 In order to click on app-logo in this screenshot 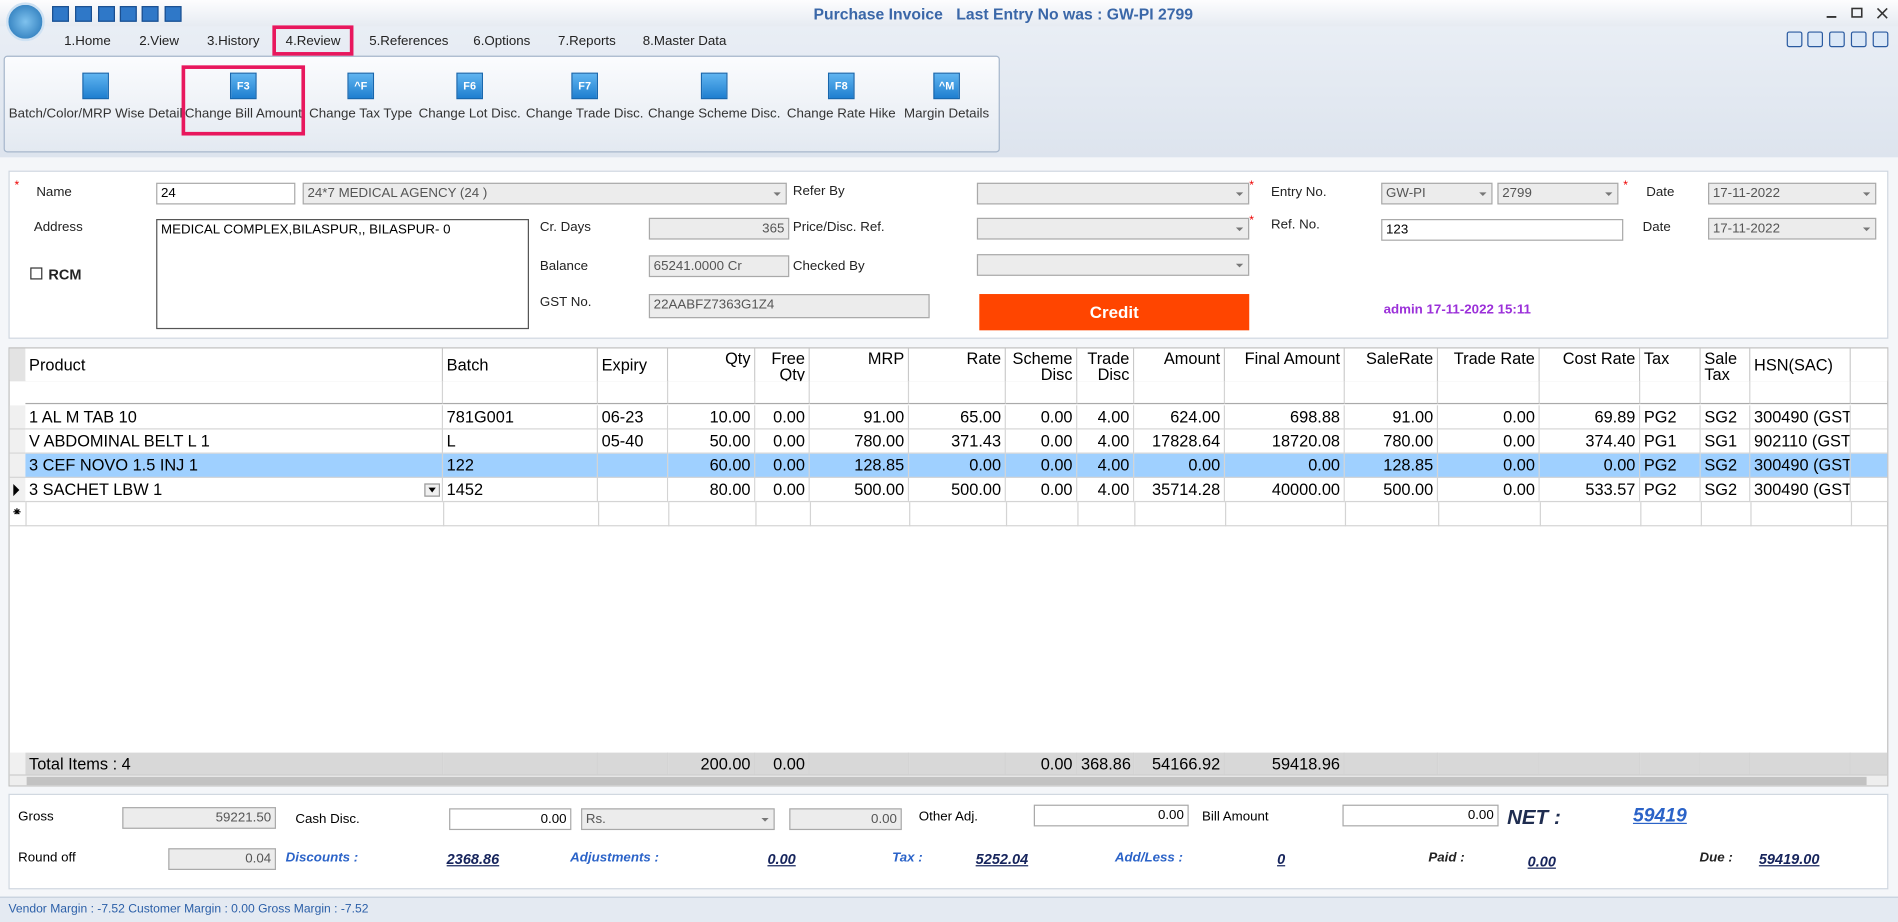, I will do `click(25, 22)`.